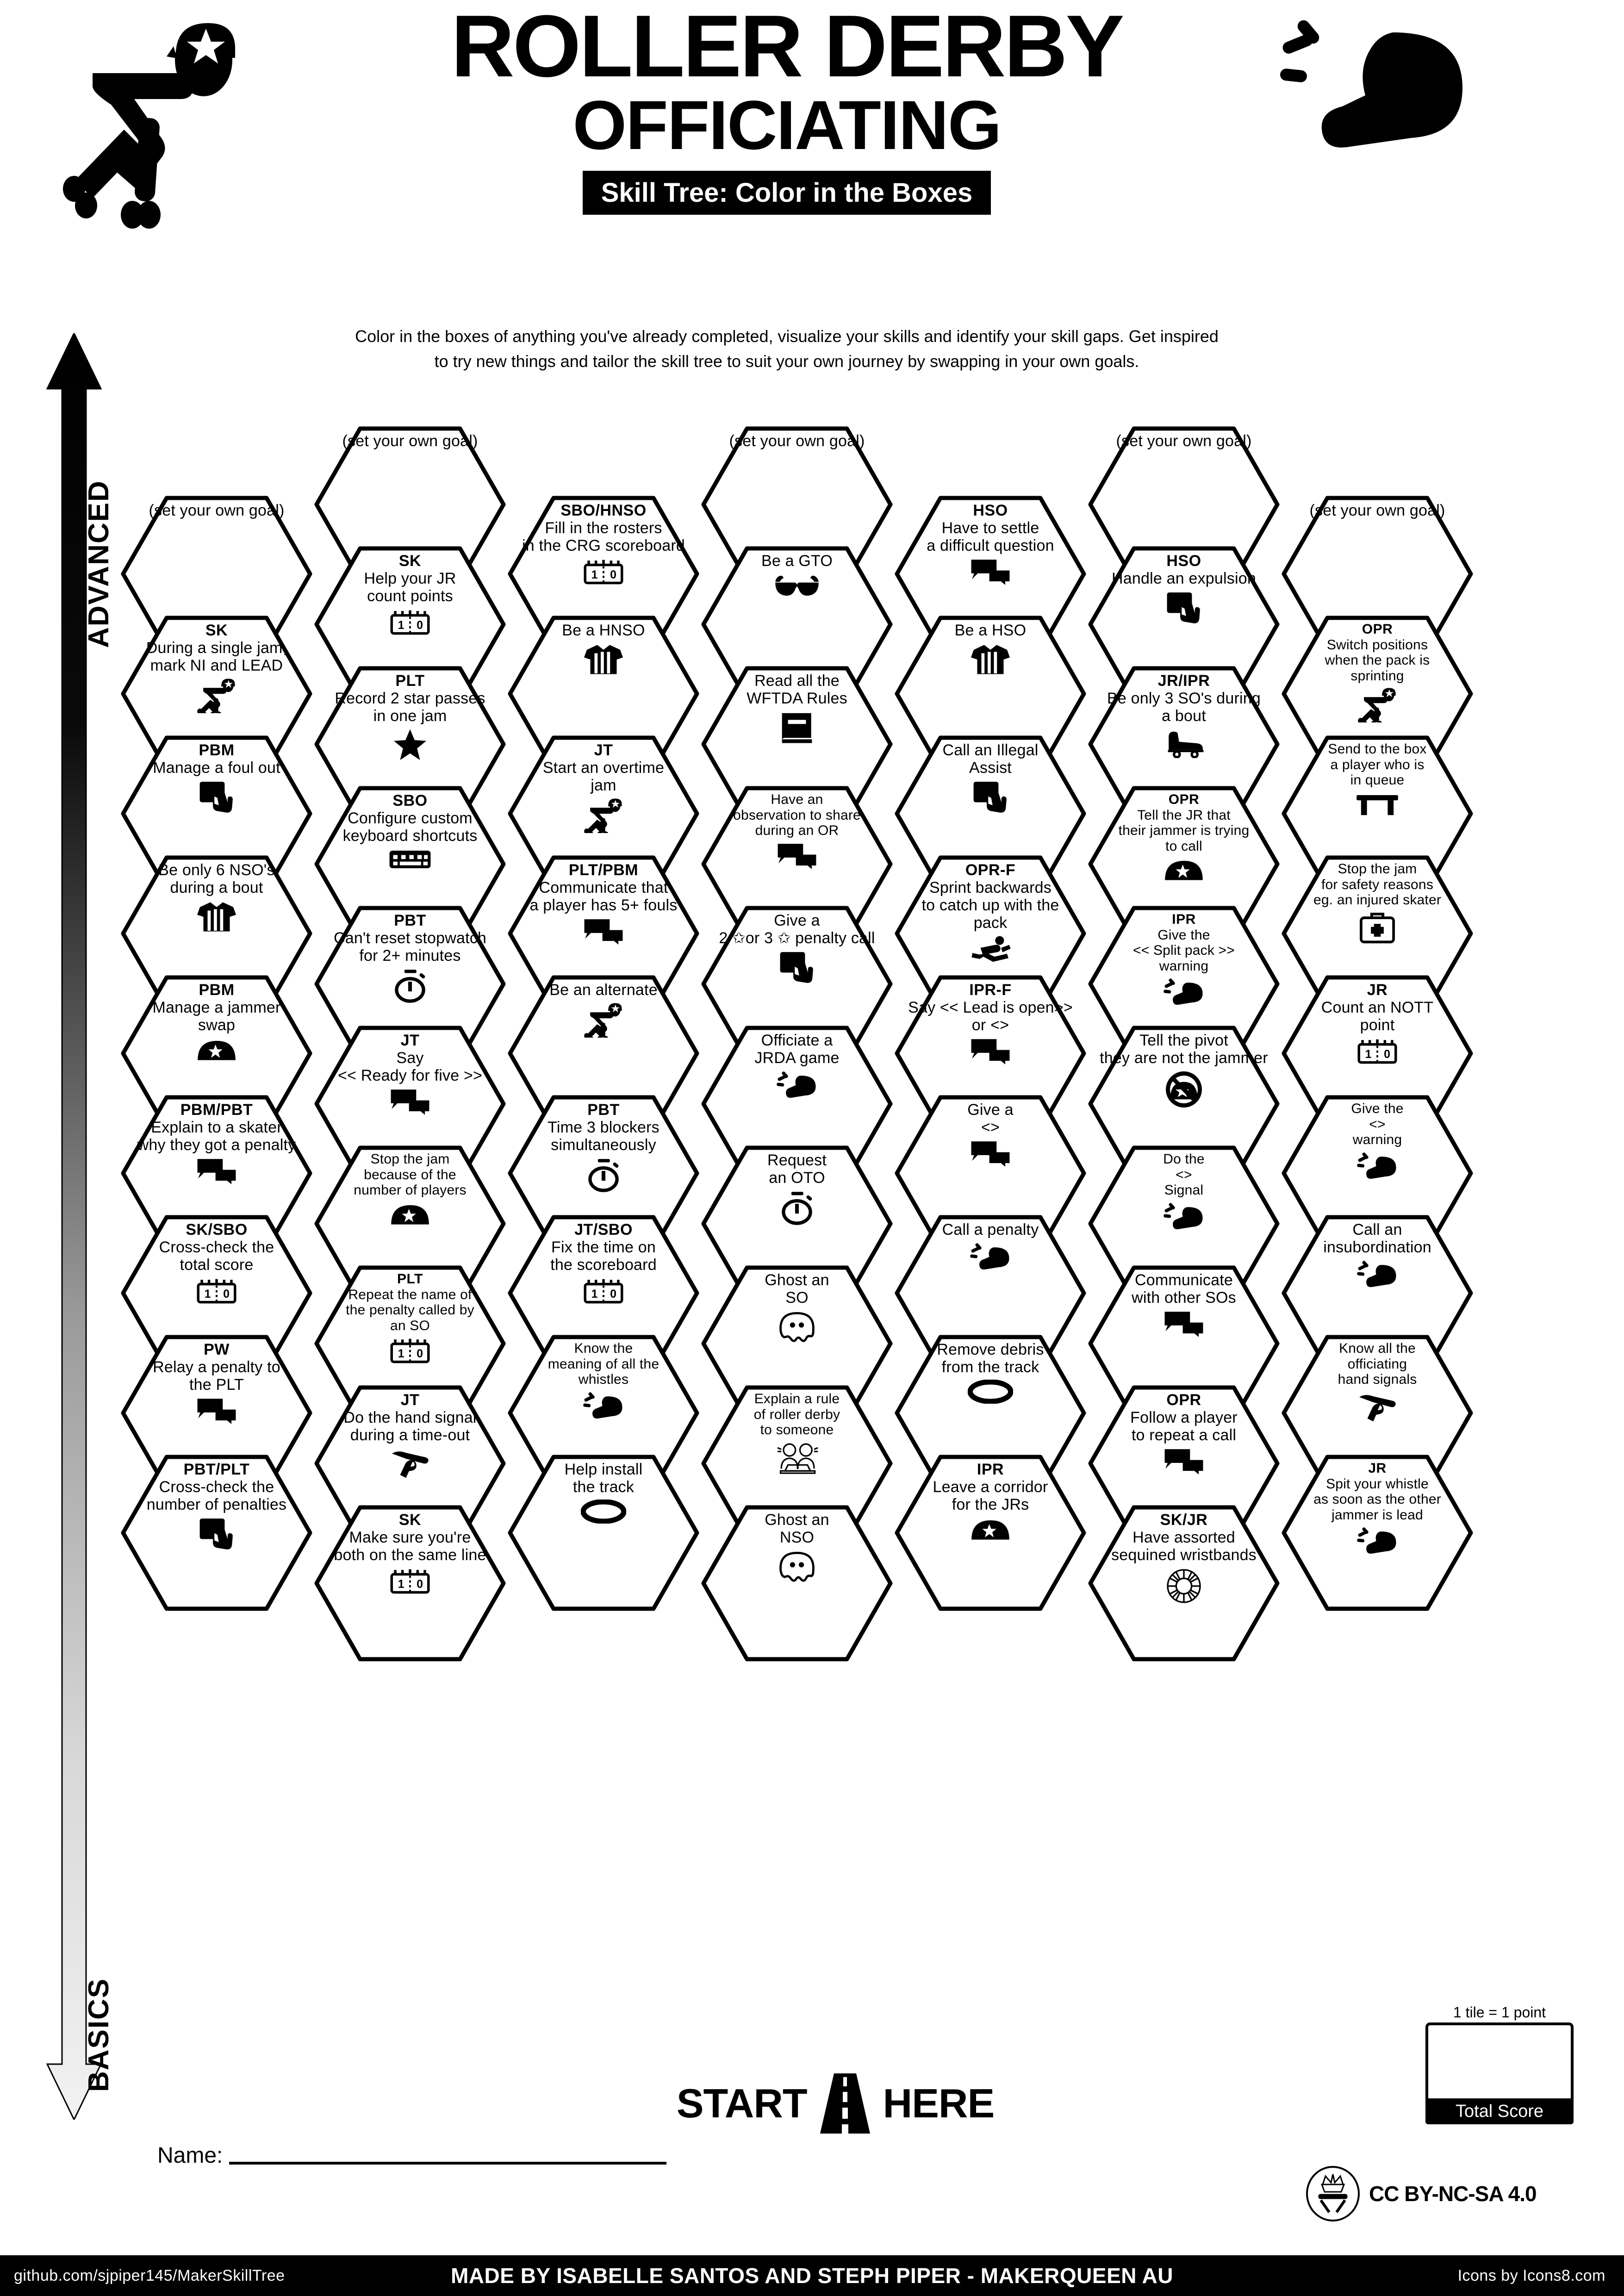 The height and width of the screenshot is (2296, 1624). I want to click on skill-hex-col7-7: Call an insubordination, so click(1377, 1293).